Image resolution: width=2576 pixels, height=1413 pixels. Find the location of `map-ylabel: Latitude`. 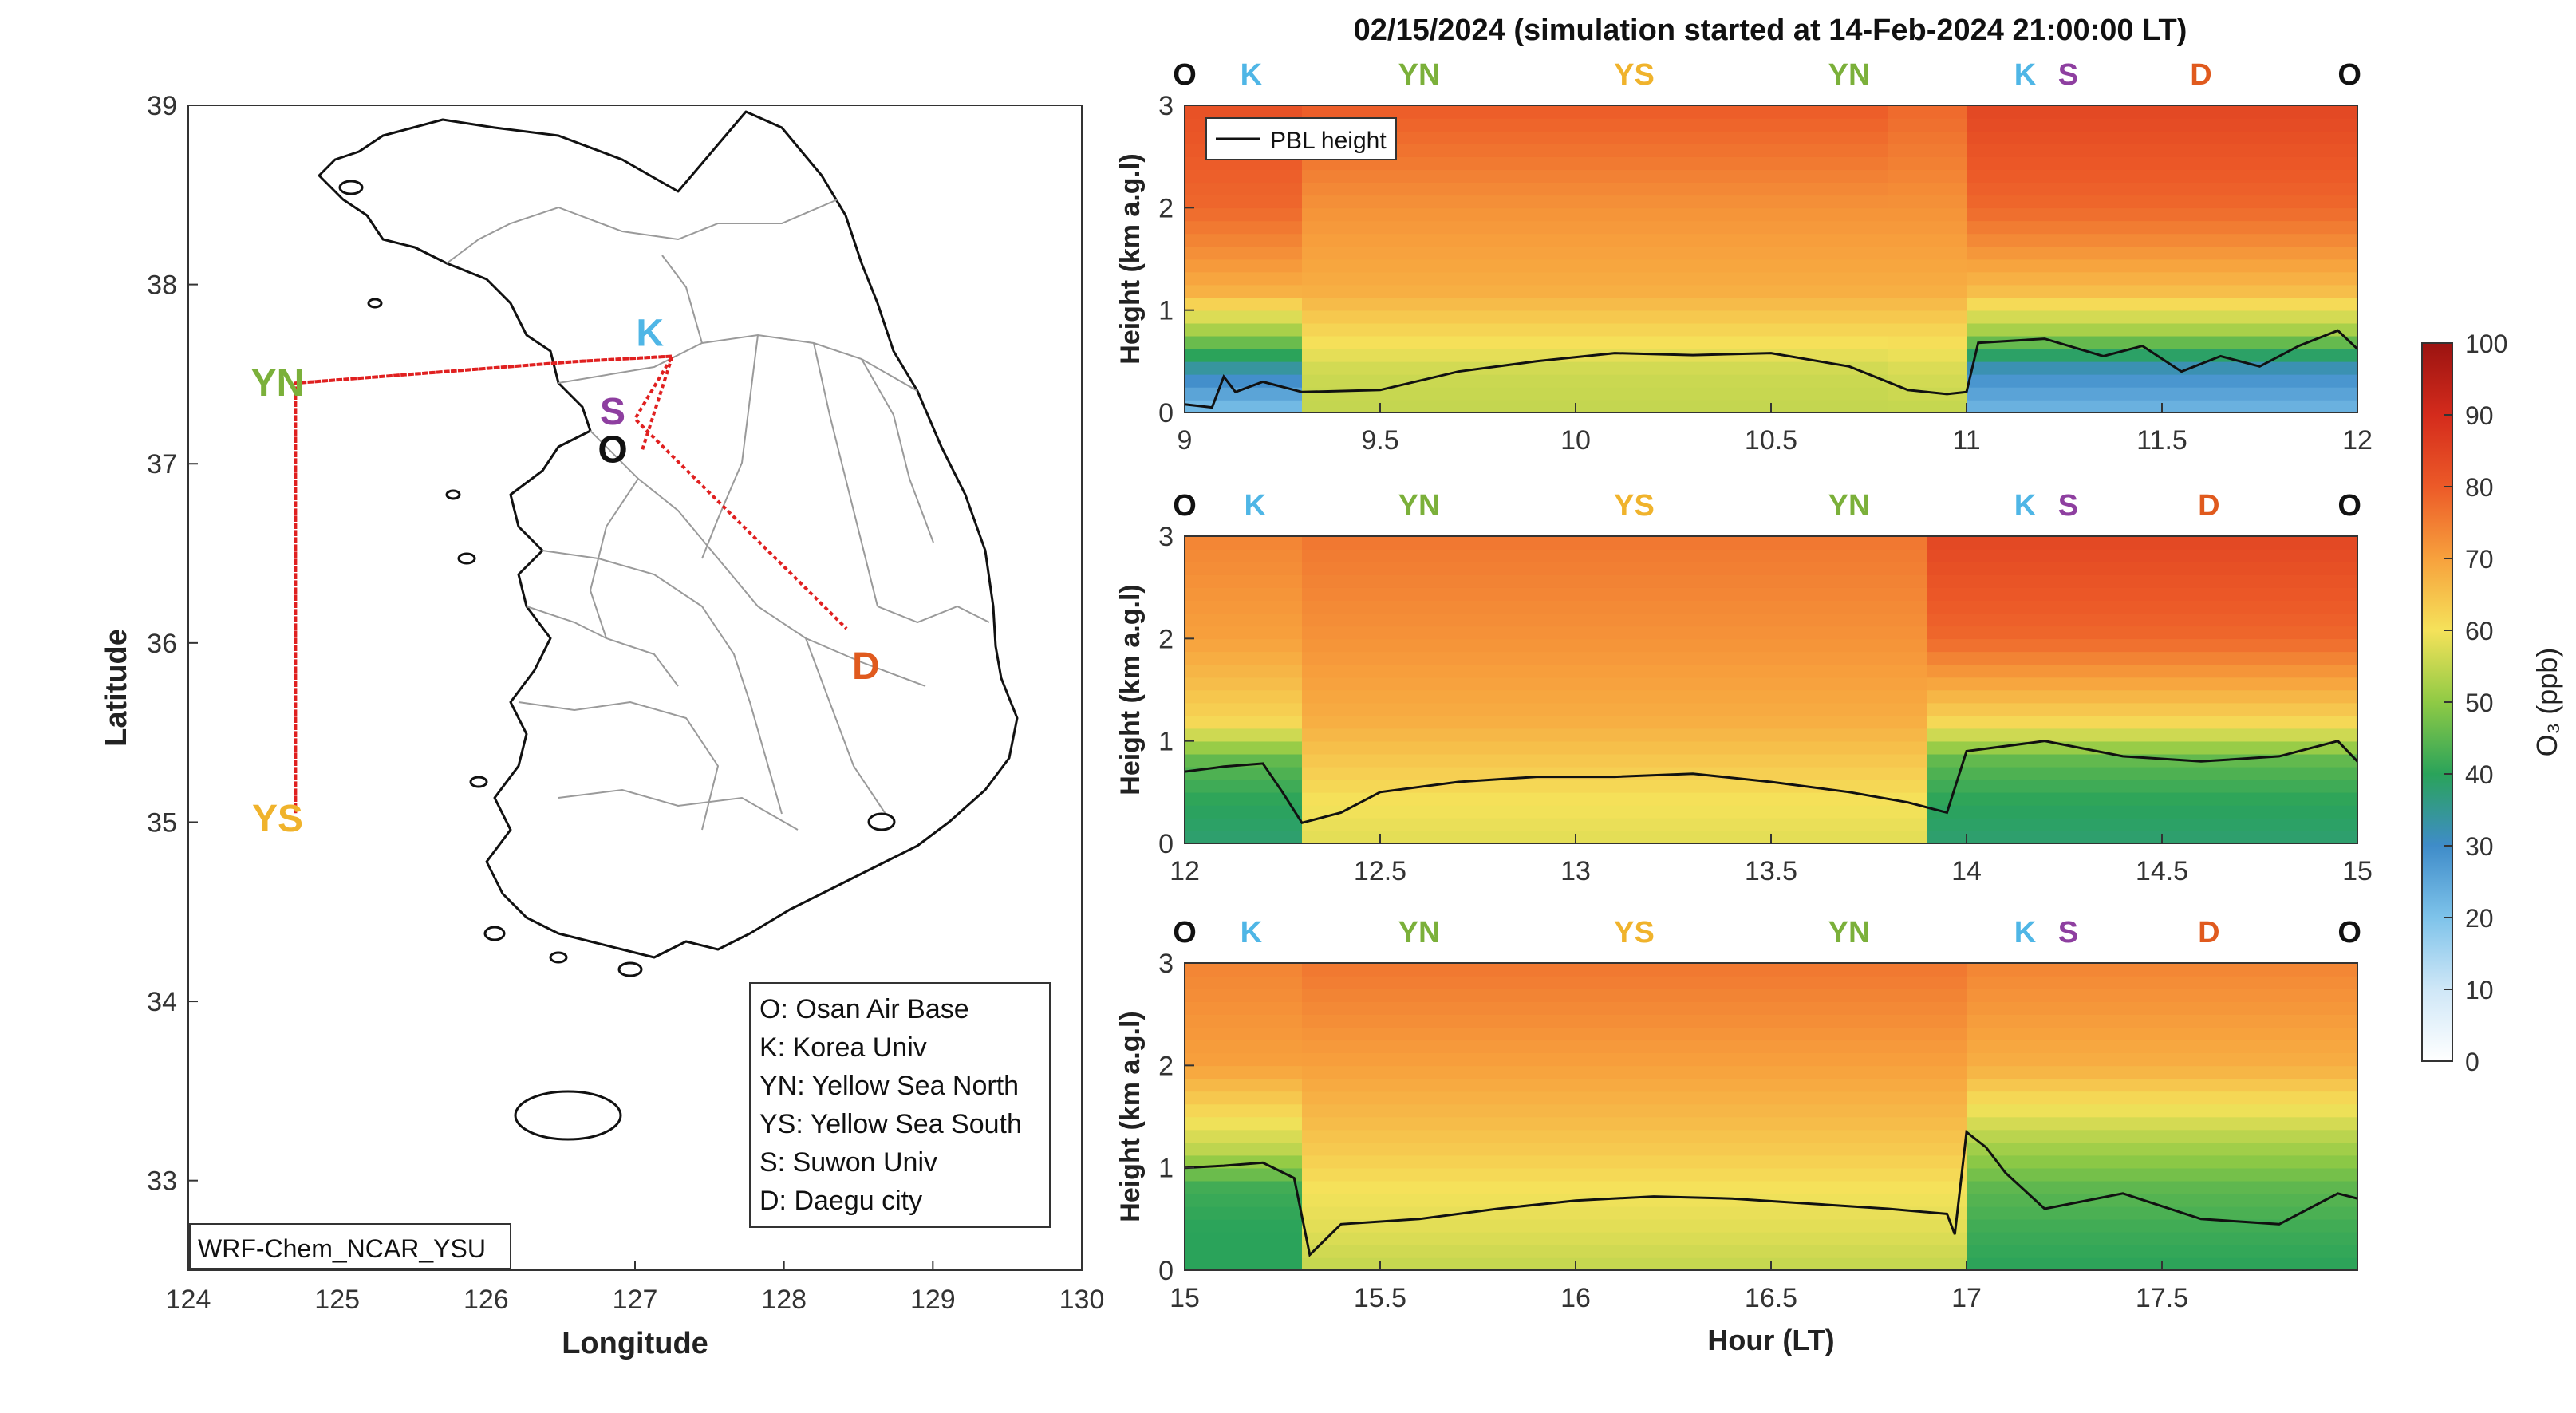

map-ylabel: Latitude is located at coordinates (116, 688).